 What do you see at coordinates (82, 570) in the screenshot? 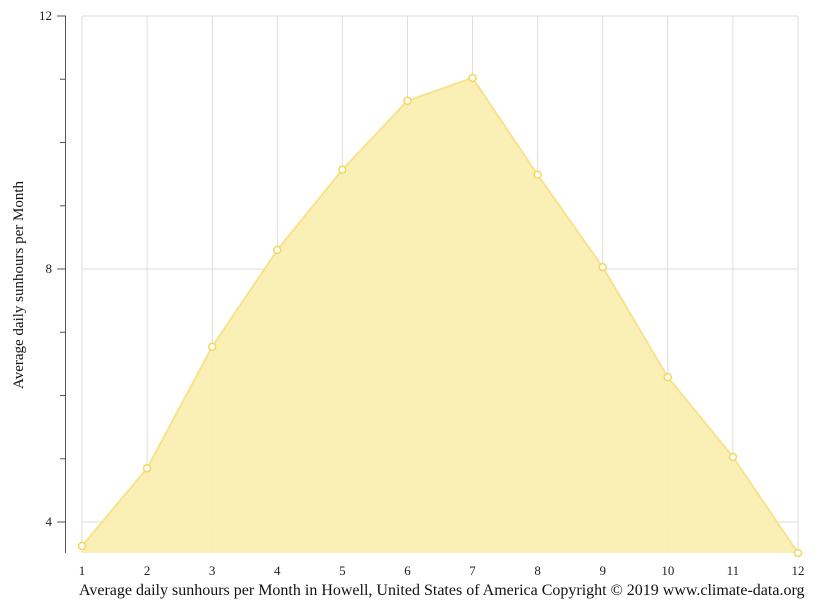
I see `x-tick-label: 1` at bounding box center [82, 570].